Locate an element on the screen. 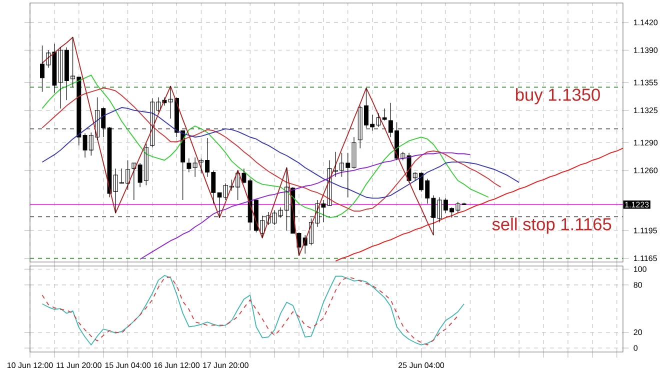 Image resolution: width=665 pixels, height=378 pixels. y-tick-label: 1.1355 is located at coordinates (646, 83).